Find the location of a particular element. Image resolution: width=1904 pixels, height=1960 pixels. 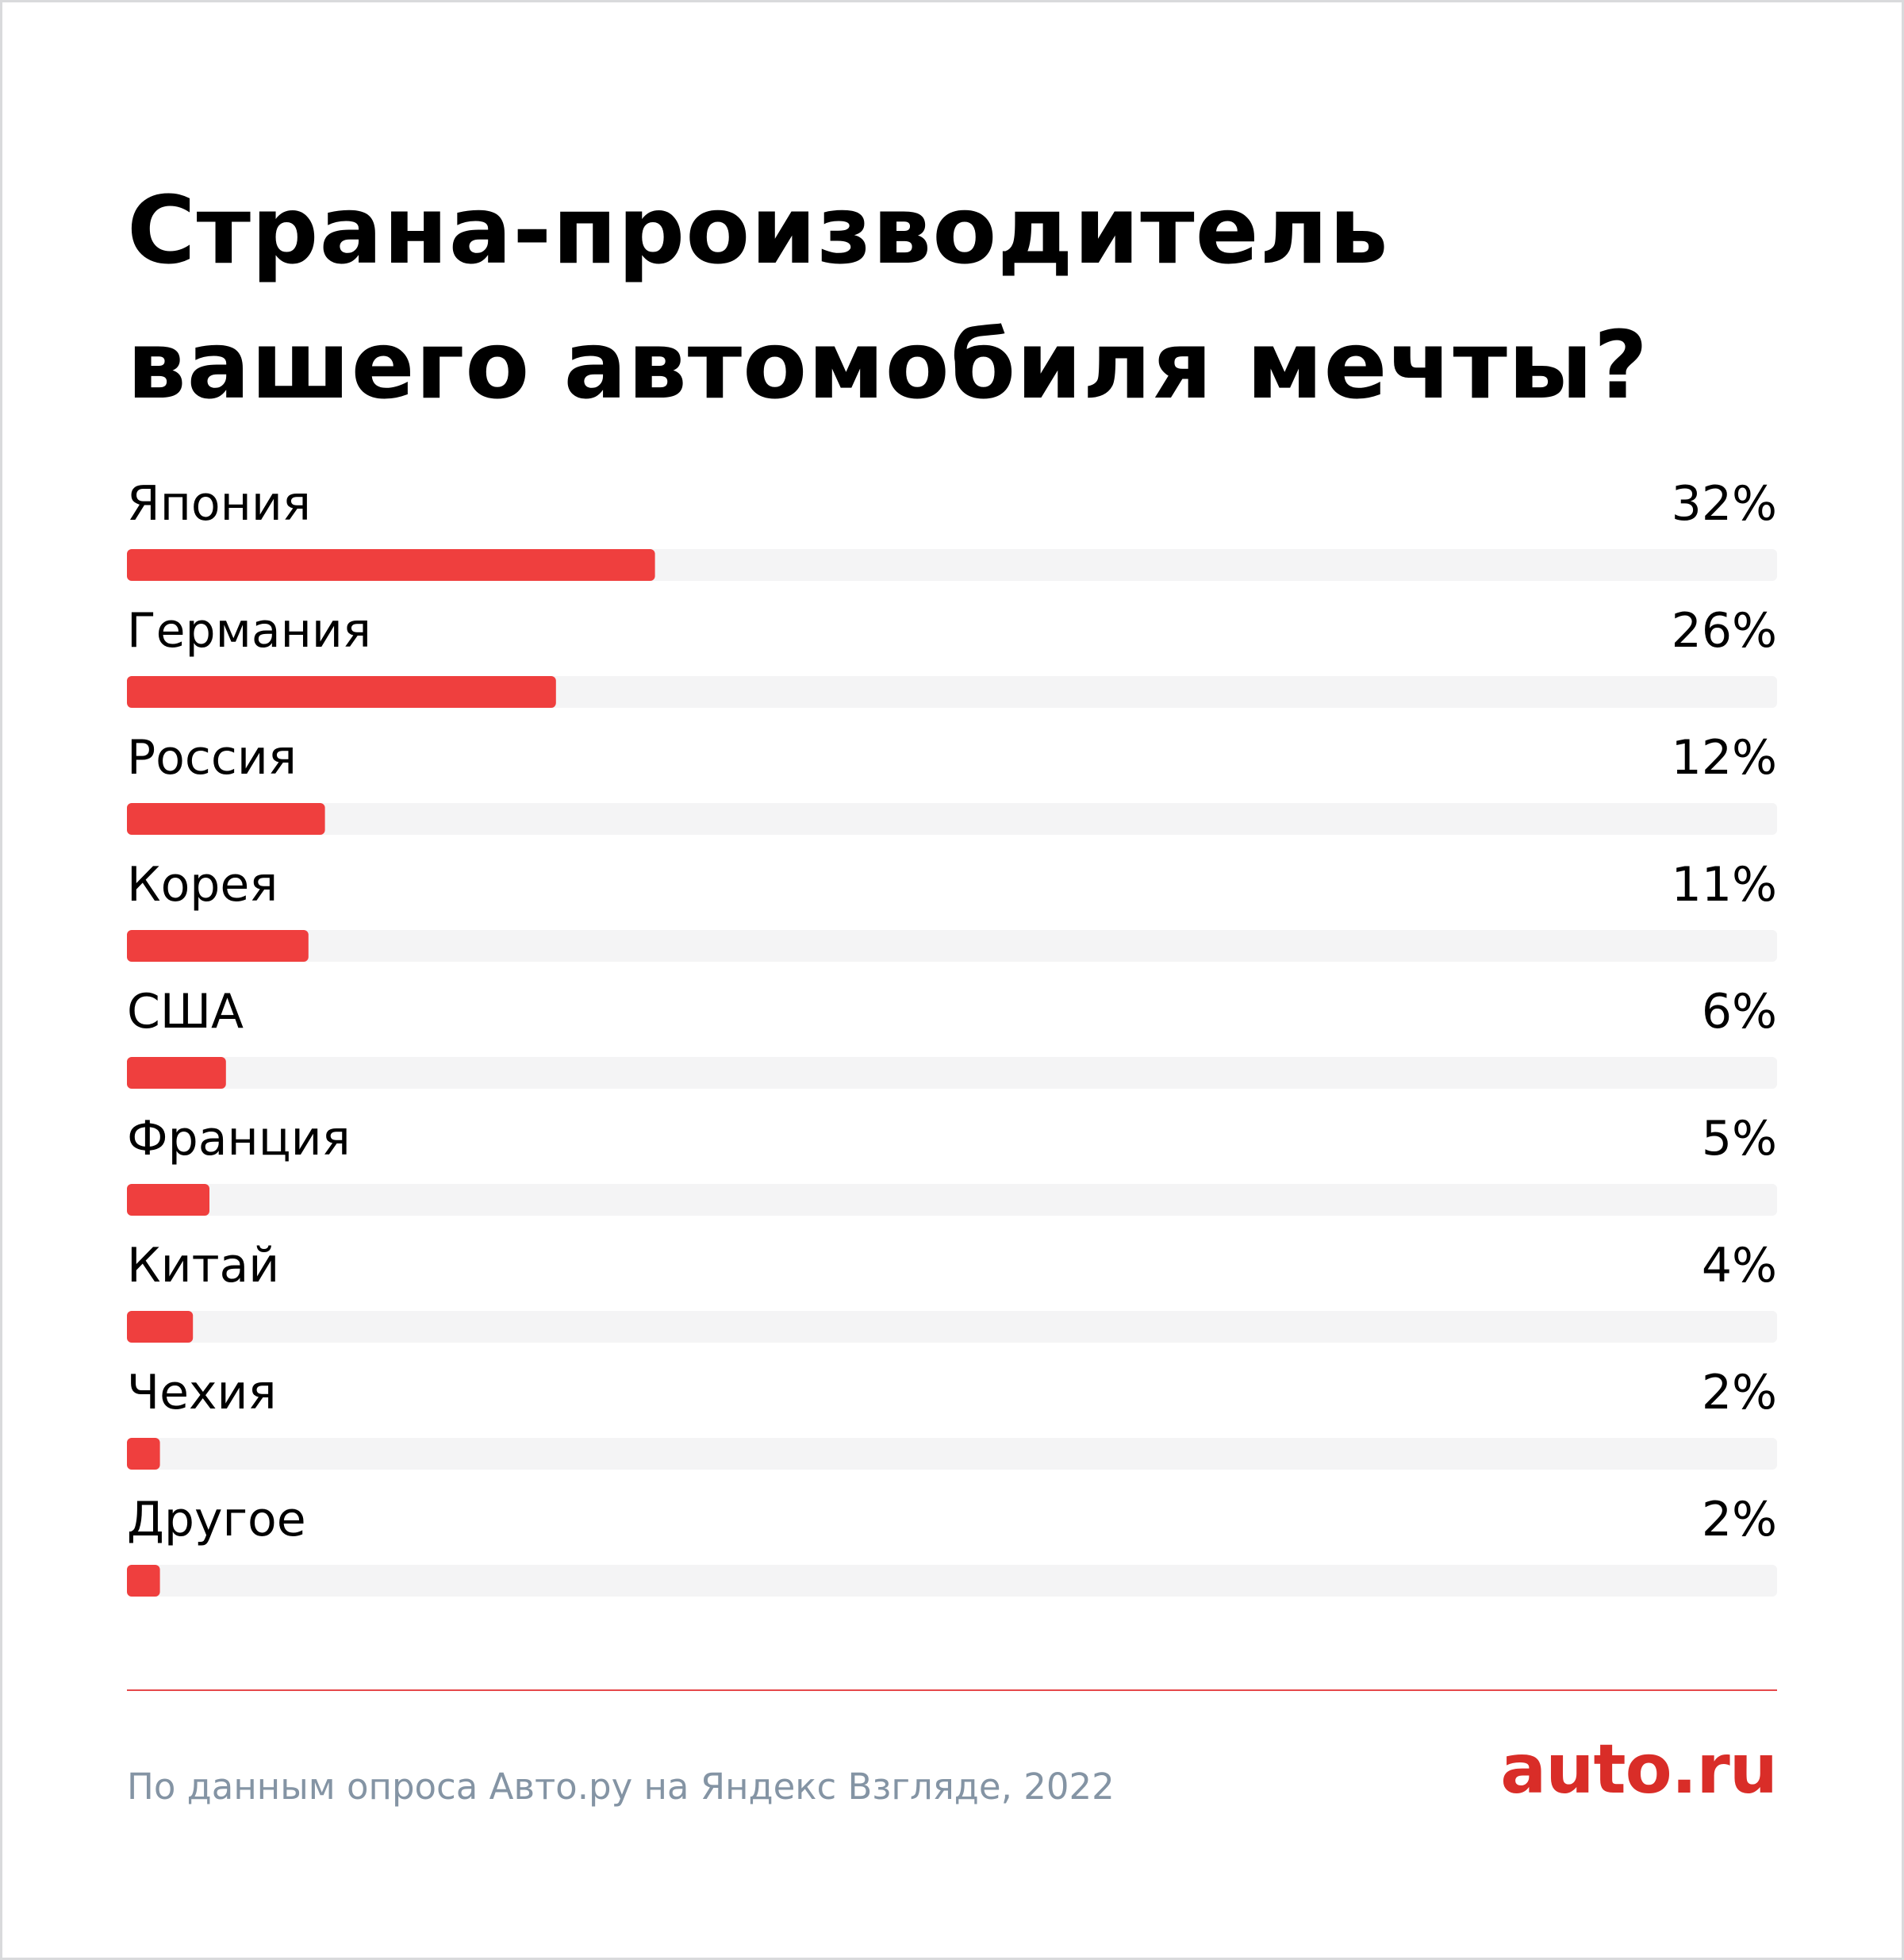

category-label: Япония is located at coordinates (219, 504).